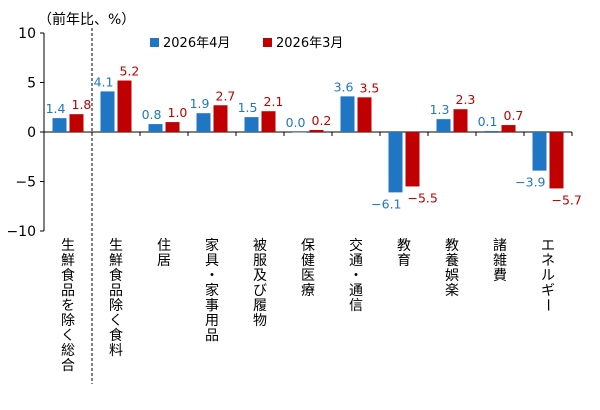 Image resolution: width=600 pixels, height=410 pixels. Describe the element at coordinates (404, 261) in the screenshot. I see `category-label-char: 育` at that location.